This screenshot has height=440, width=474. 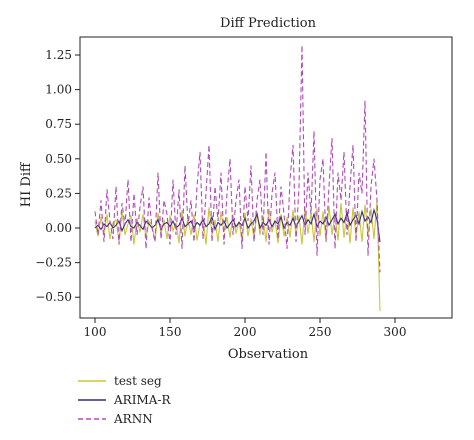 I want to click on y-tick-label: 1.00, so click(x=58, y=90).